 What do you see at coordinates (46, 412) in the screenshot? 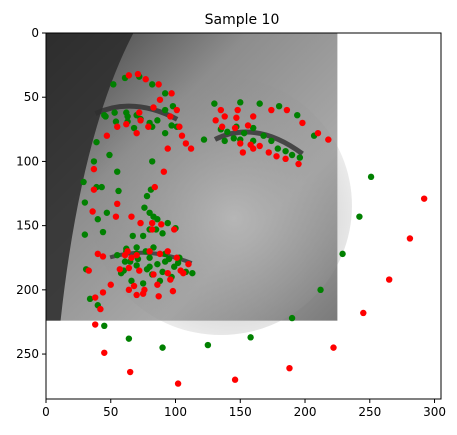
I see `x-tick-label: 0` at bounding box center [46, 412].